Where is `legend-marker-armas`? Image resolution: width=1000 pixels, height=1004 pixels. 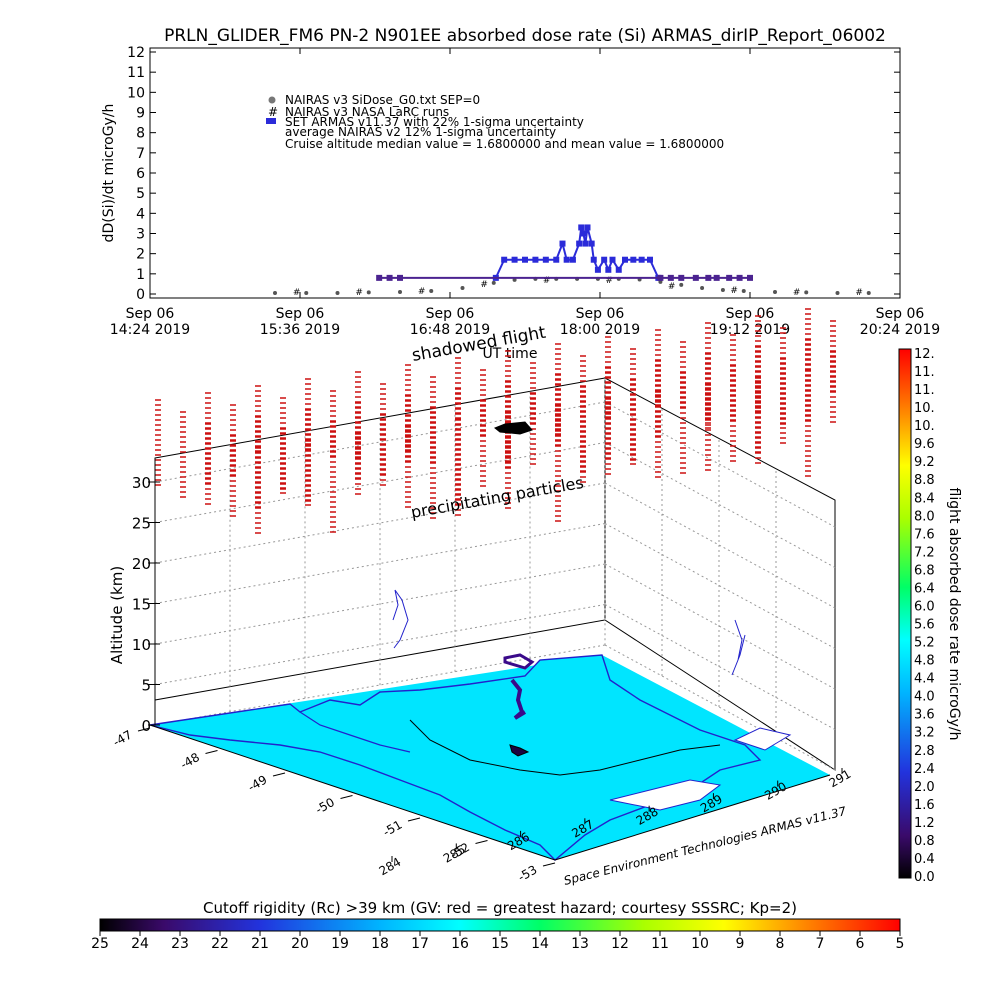
legend-marker-armas is located at coordinates (271, 121).